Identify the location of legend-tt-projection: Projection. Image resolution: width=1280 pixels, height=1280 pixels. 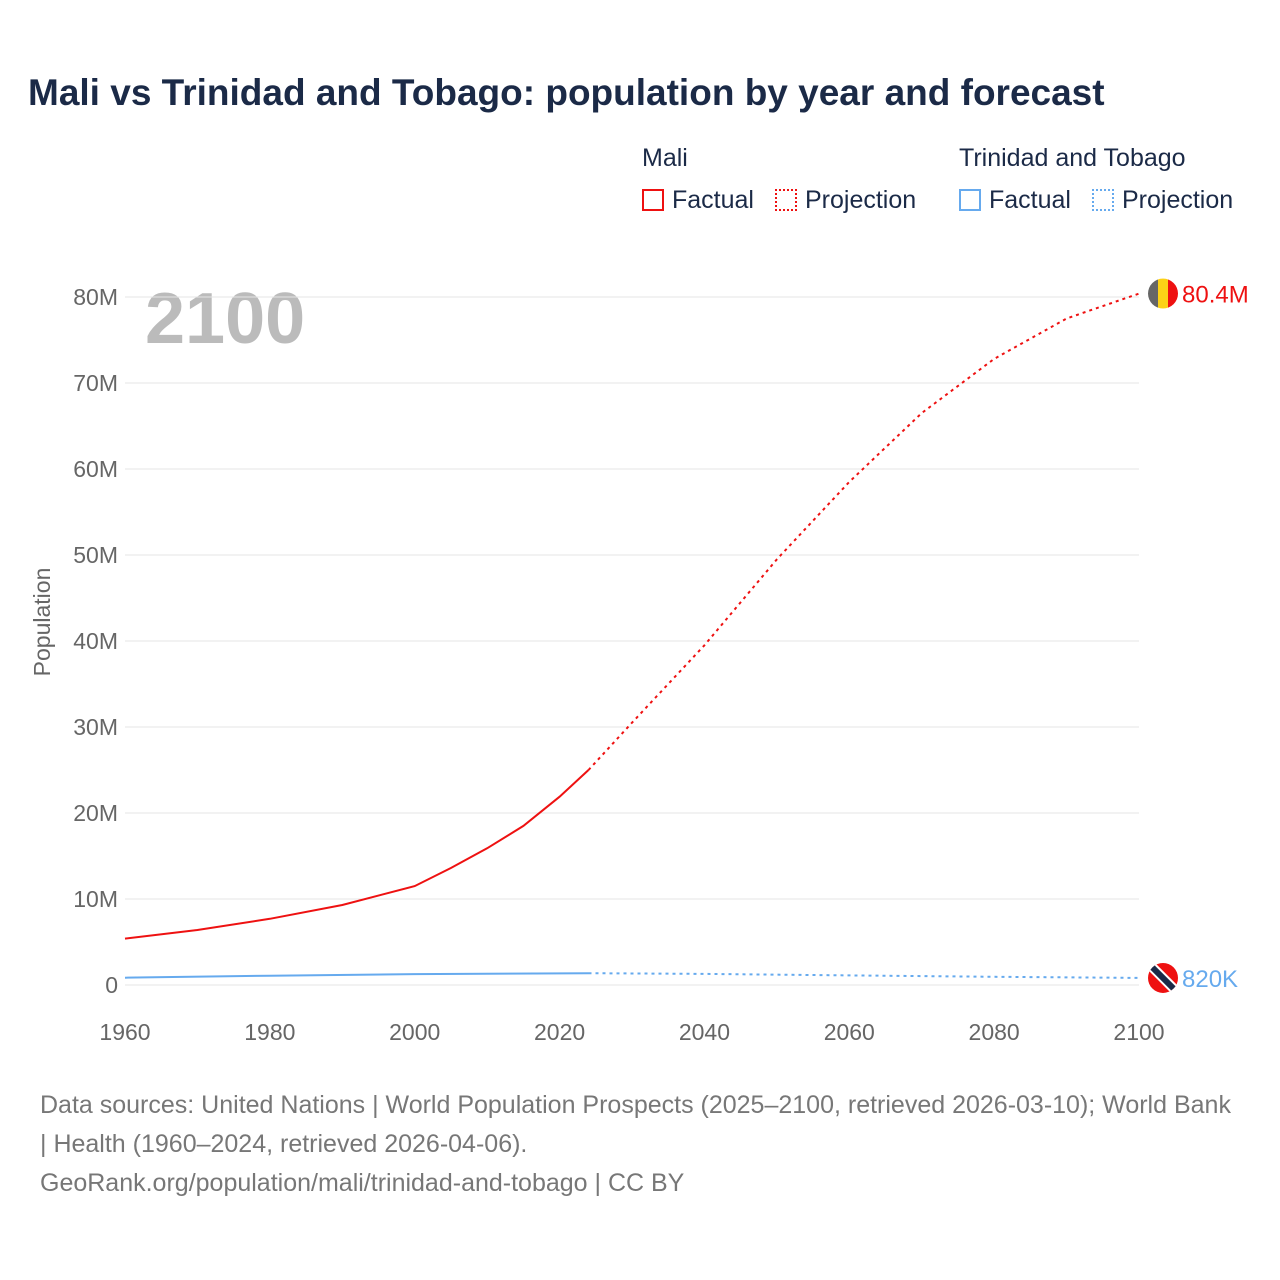
(1162, 200).